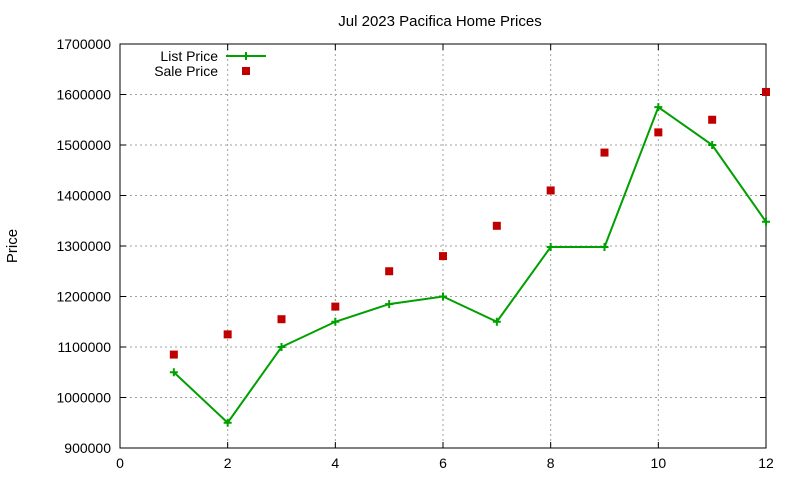 The height and width of the screenshot is (485, 800). Describe the element at coordinates (83, 398) in the screenshot. I see `y-tick-label: 1000000` at that location.